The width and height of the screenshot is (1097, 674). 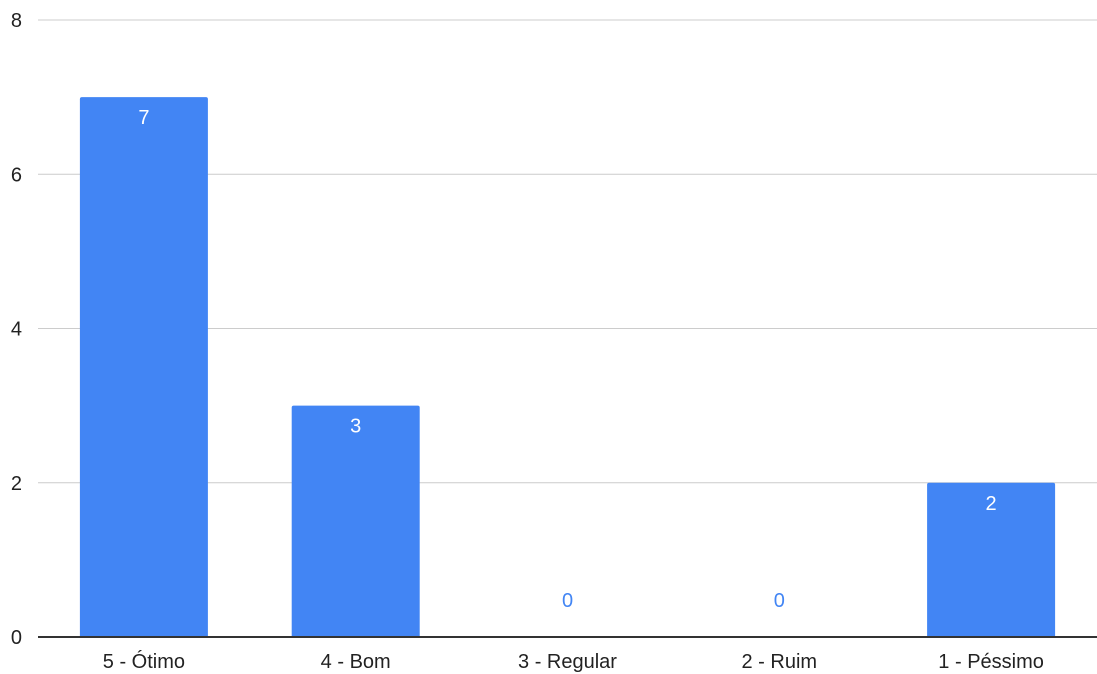 I want to click on y-axis-ticks: 0 2 4 6 8, so click(x=16, y=329).